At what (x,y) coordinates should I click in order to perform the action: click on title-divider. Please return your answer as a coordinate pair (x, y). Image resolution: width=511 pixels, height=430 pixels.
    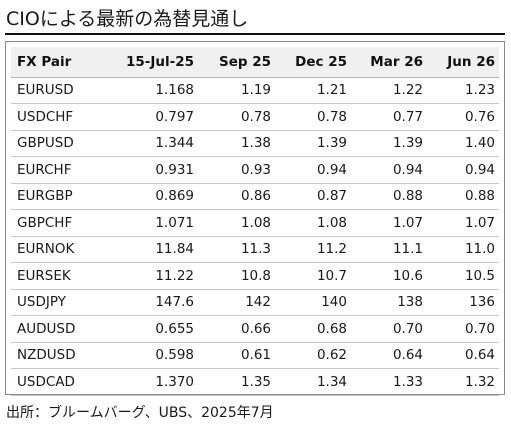
    Looking at the image, I should click on (255, 34).